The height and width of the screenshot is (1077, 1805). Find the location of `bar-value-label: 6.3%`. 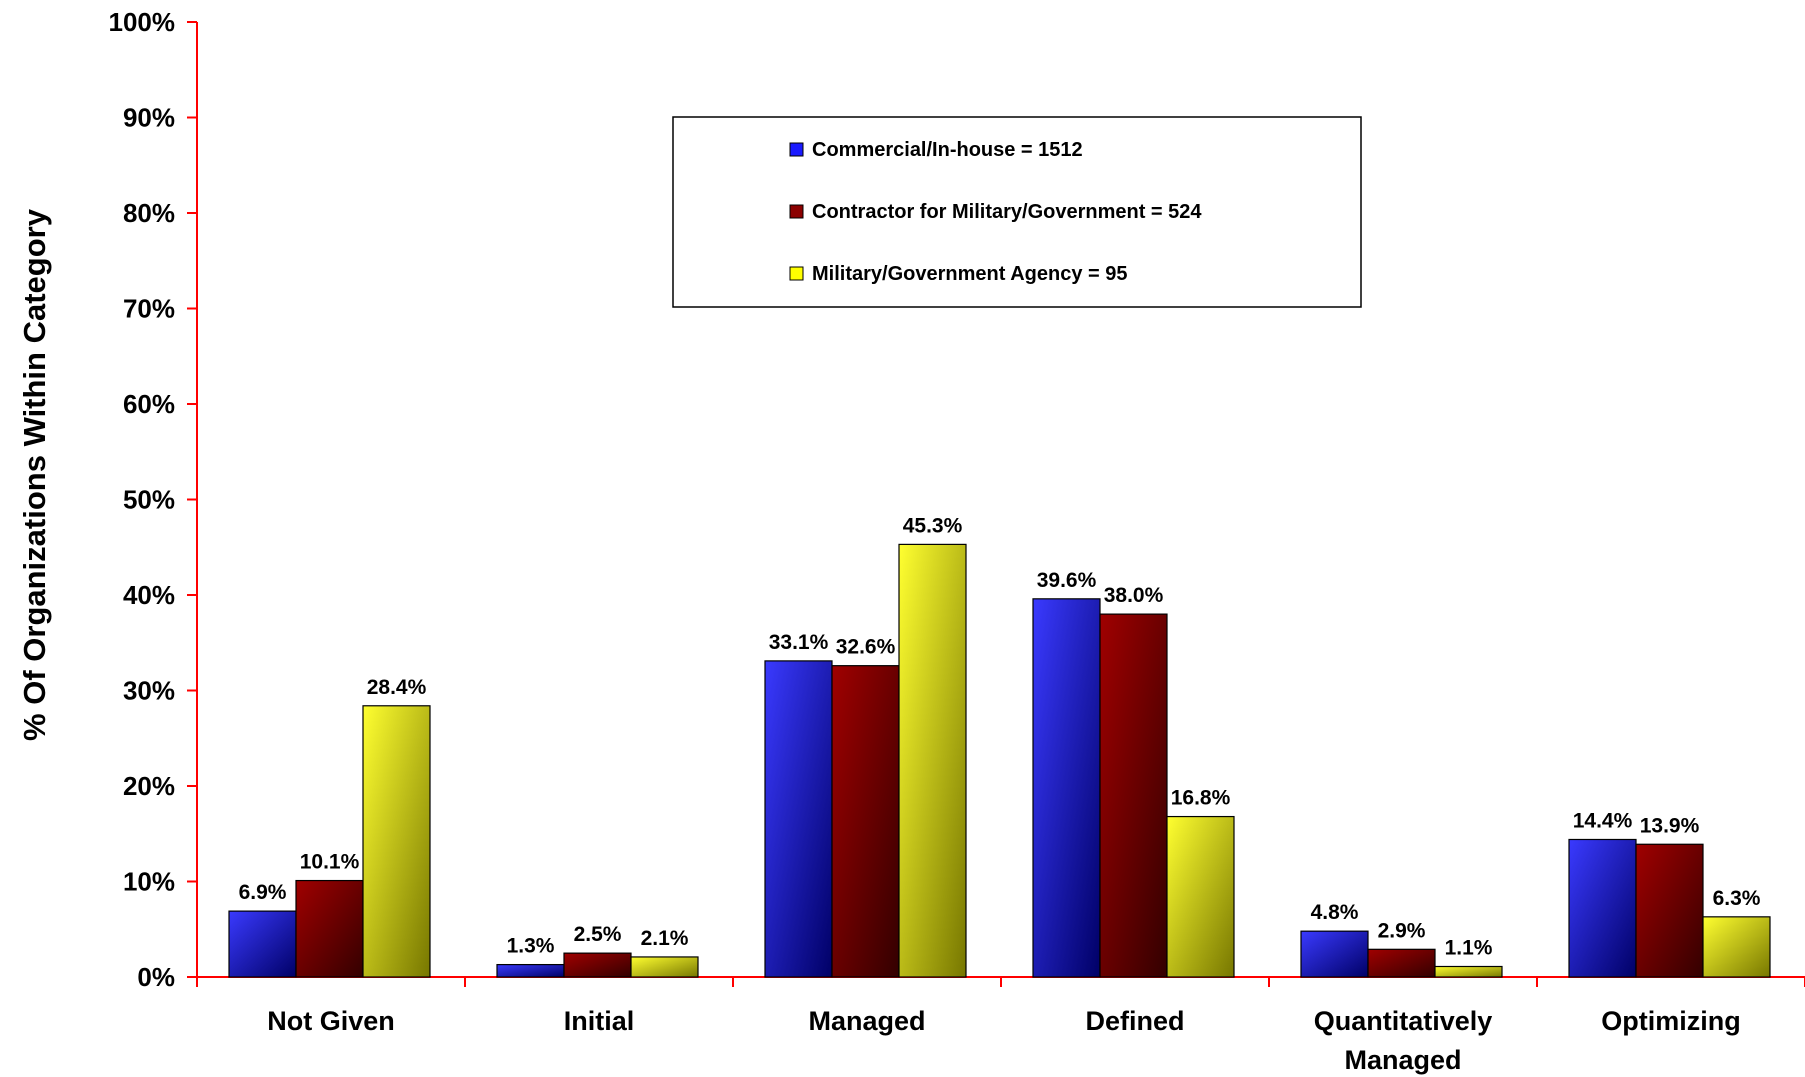

bar-value-label: 6.3% is located at coordinates (1737, 898).